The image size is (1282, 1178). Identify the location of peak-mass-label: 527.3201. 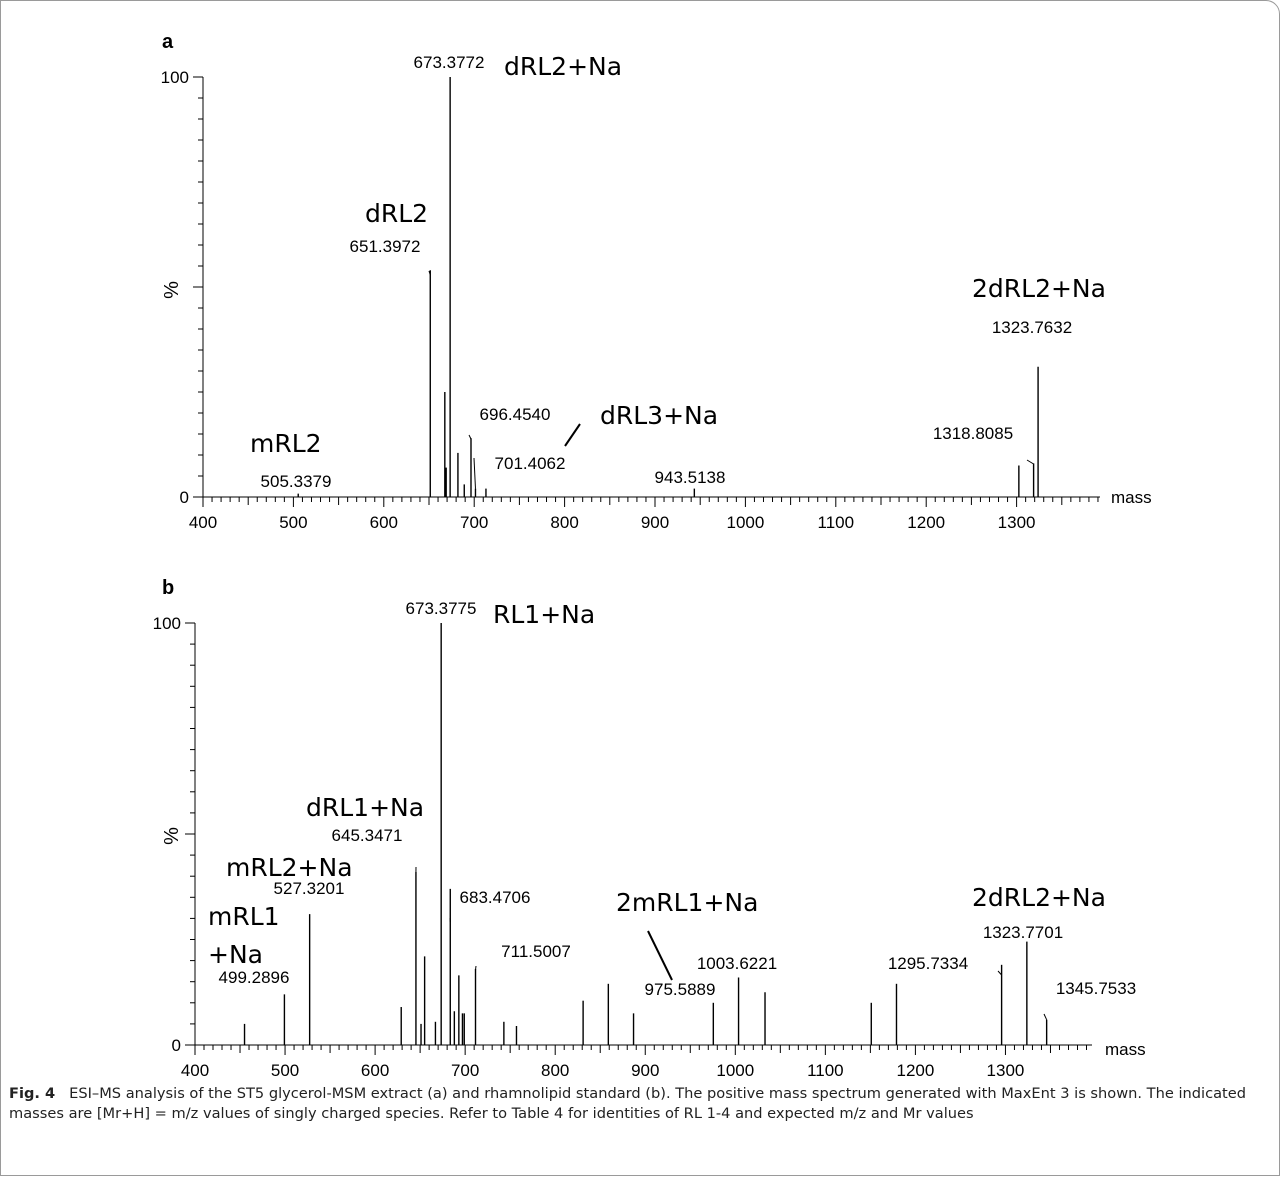
(309, 888).